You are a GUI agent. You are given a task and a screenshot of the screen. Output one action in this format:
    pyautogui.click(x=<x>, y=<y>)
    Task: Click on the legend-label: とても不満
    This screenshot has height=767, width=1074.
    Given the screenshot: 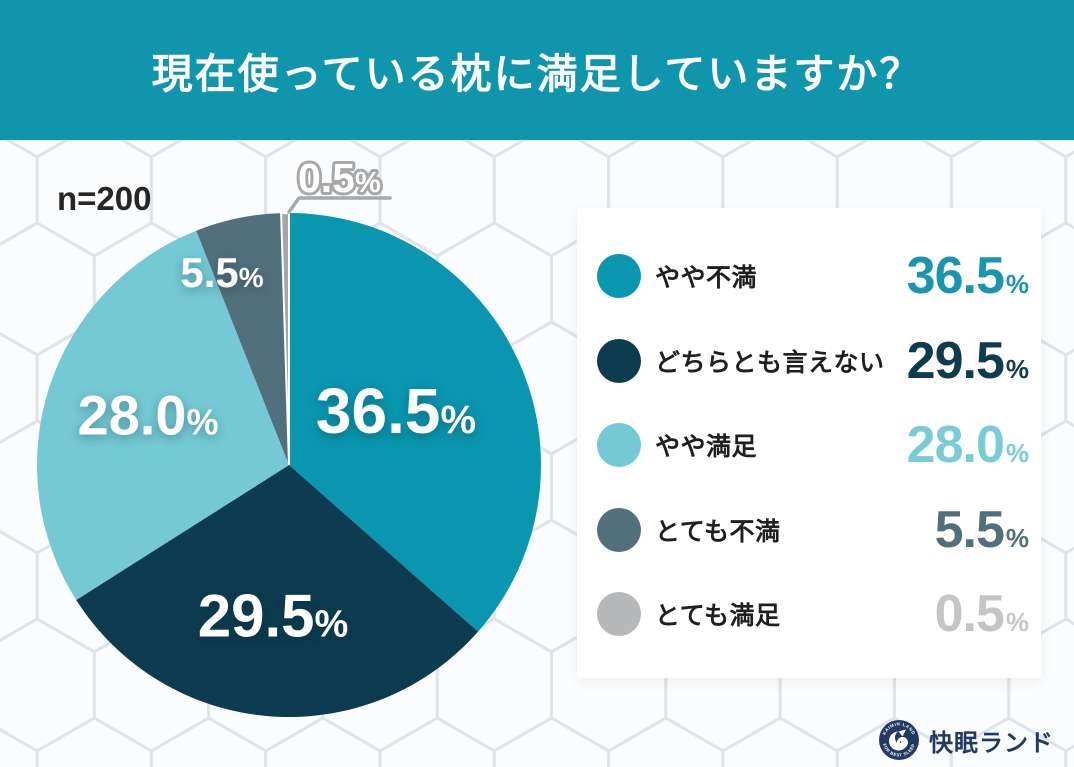 What is the action you would take?
    pyautogui.click(x=718, y=531)
    